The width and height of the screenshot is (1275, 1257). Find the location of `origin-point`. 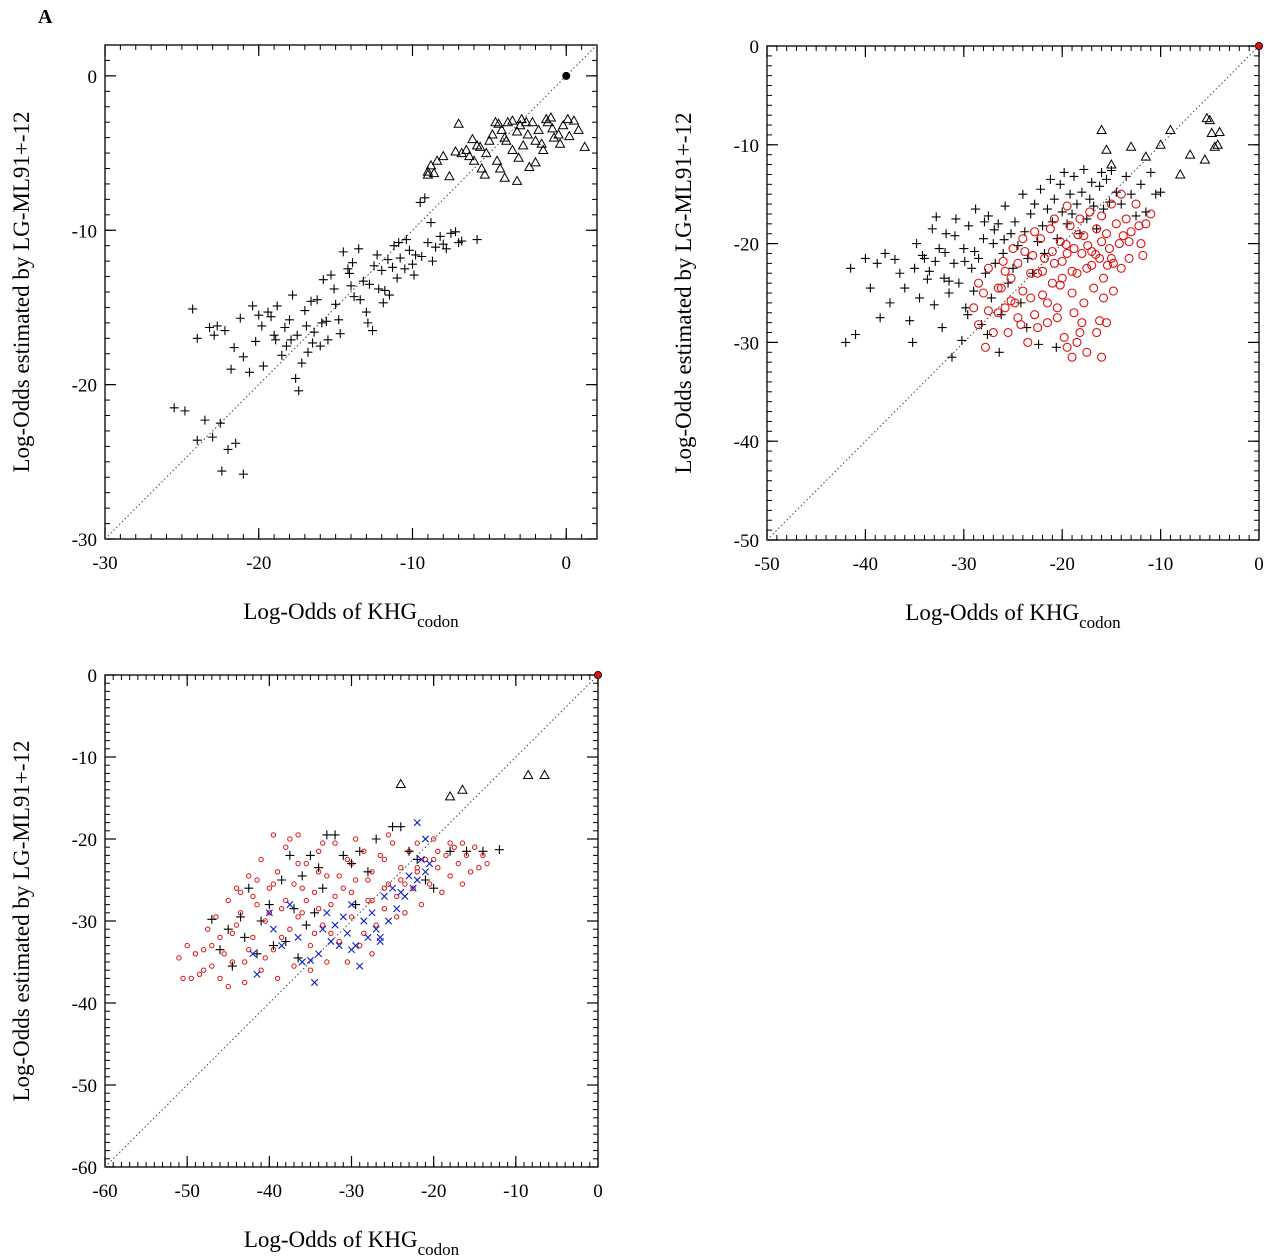

origin-point is located at coordinates (1259, 46).